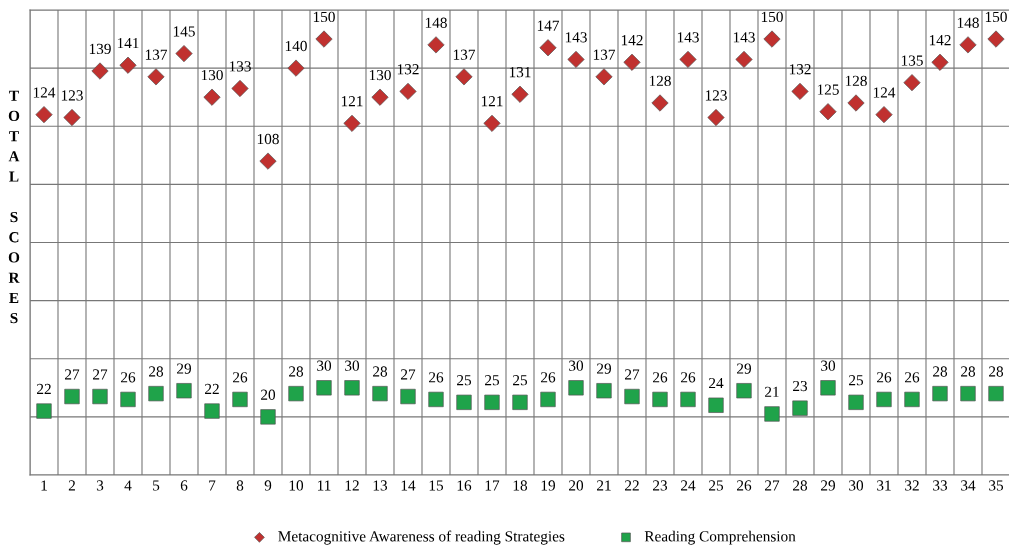 The image size is (1009, 548). What do you see at coordinates (744, 485) in the screenshot?
I see `x-tick-label: 26` at bounding box center [744, 485].